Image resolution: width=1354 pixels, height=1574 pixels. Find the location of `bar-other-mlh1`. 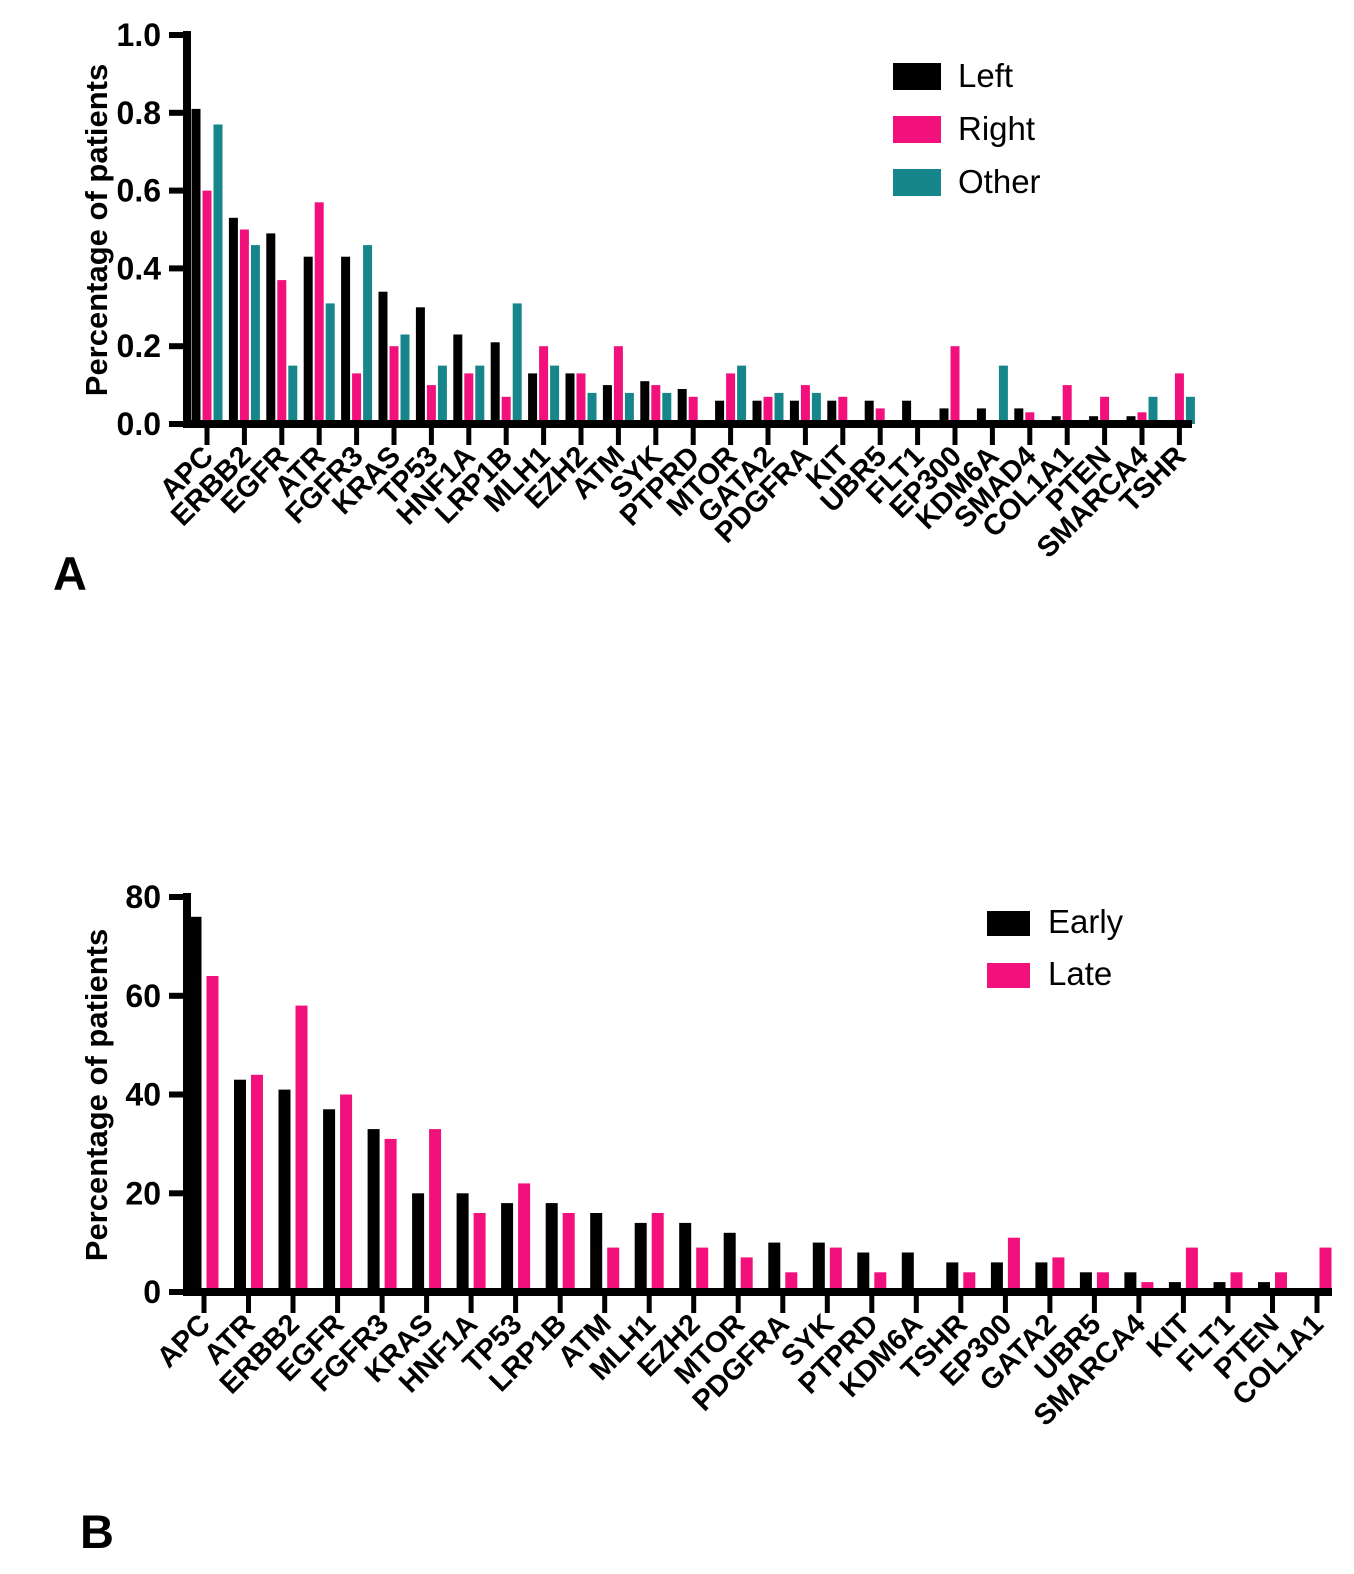

bar-other-mlh1 is located at coordinates (555, 394).